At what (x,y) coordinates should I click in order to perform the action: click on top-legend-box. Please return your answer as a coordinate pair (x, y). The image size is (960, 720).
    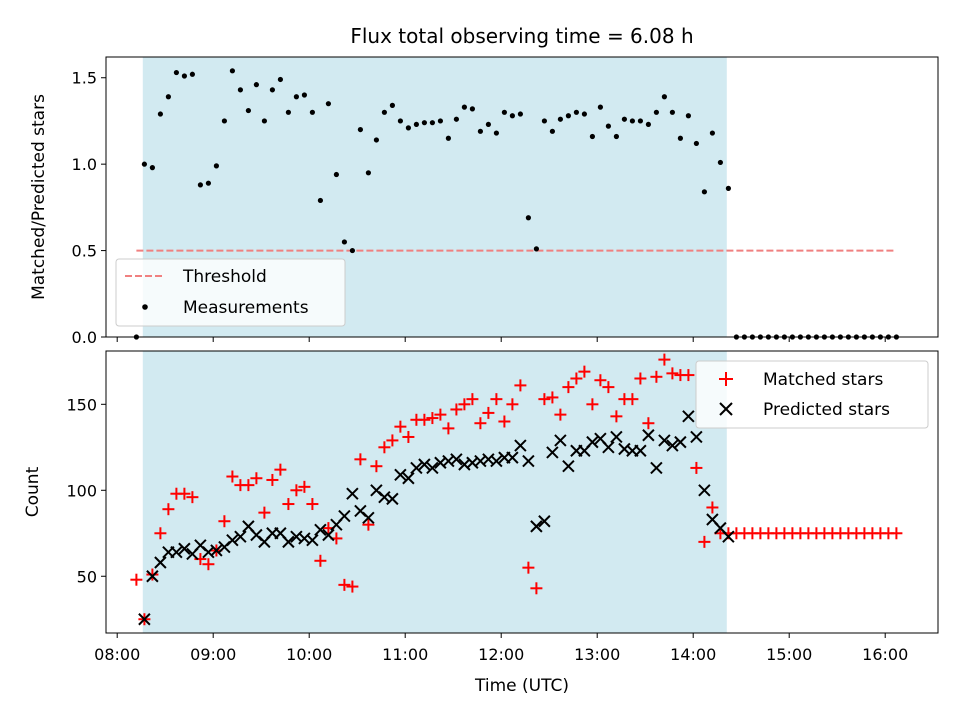
    Looking at the image, I should click on (230, 292).